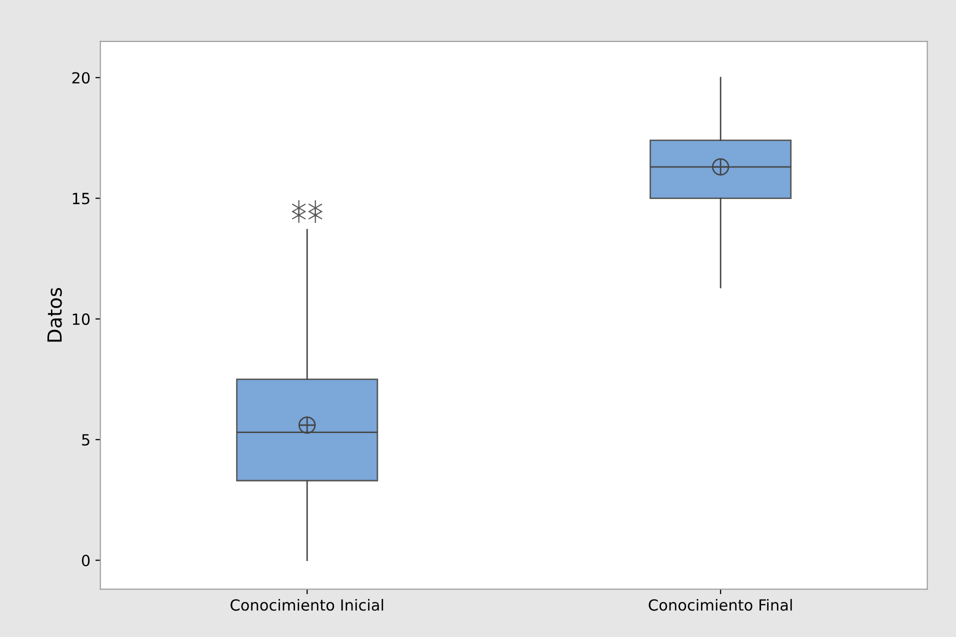  I want to click on x-tick-label: Conocimiento Final, so click(720, 604).